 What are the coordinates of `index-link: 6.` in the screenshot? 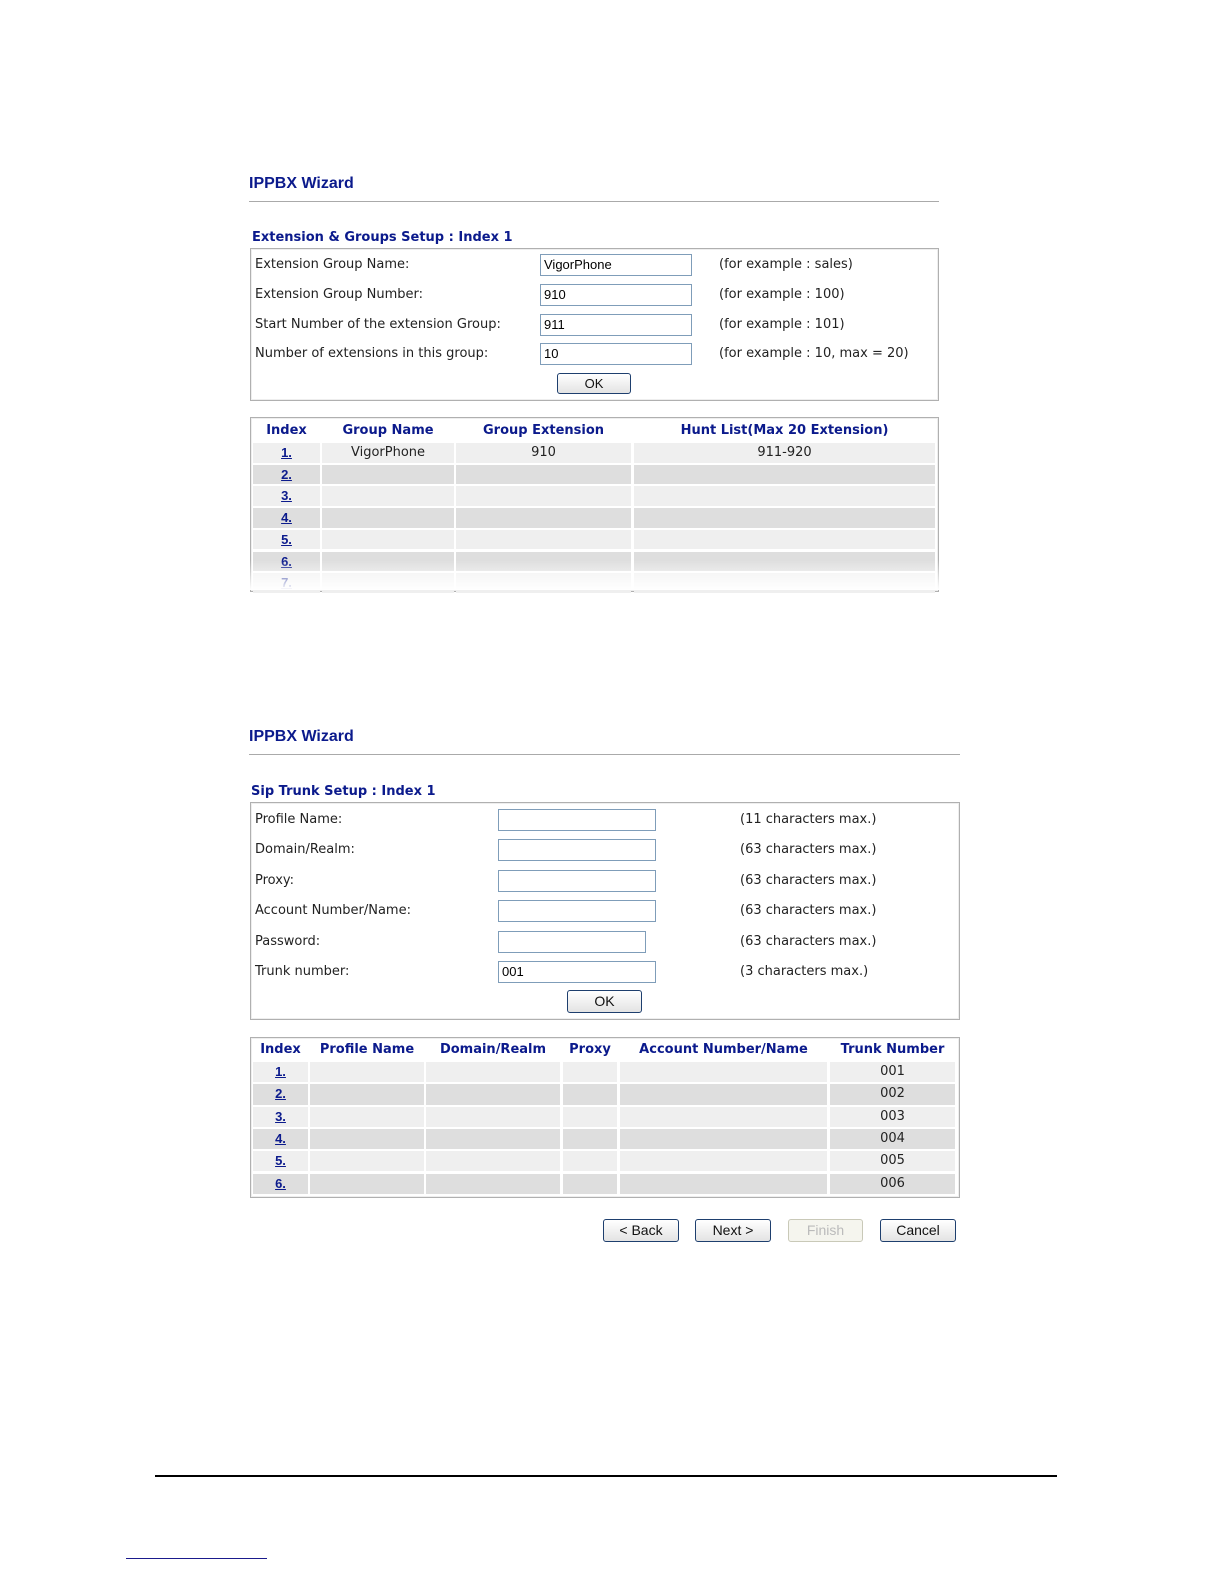 It's located at (280, 1183).